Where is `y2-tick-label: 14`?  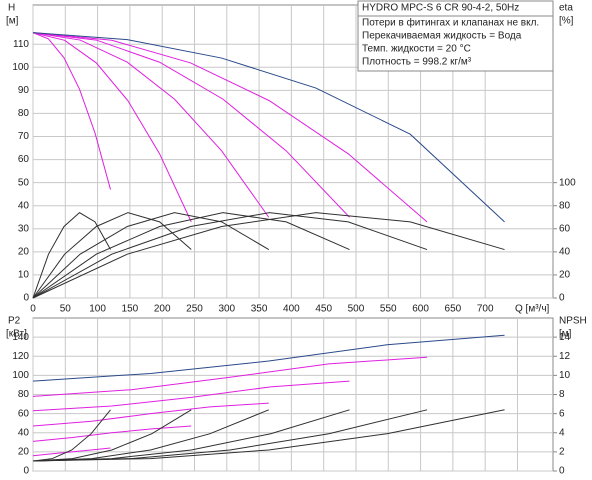 y2-tick-label: 14 is located at coordinates (565, 337).